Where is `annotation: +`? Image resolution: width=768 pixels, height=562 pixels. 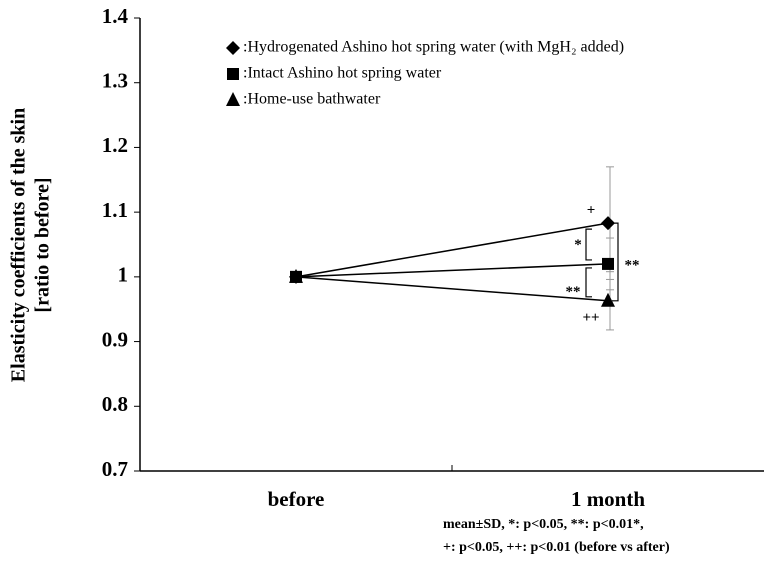 annotation: + is located at coordinates (591, 211).